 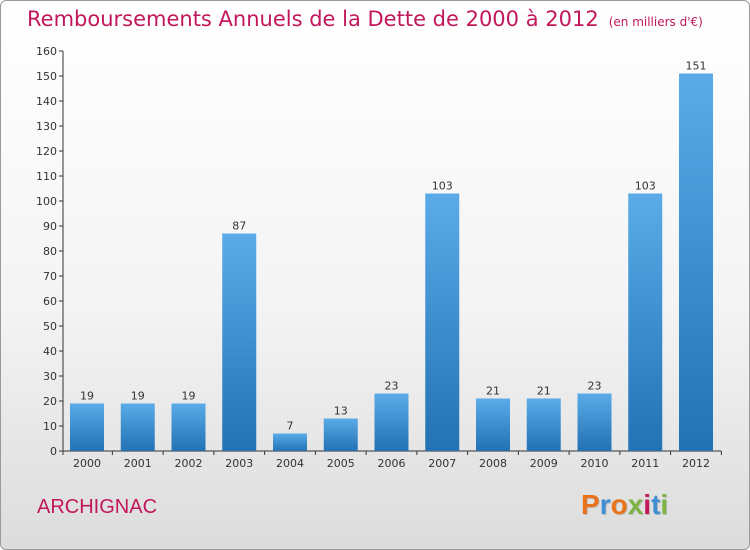 I want to click on y-tick-label: 110, so click(x=46, y=176).